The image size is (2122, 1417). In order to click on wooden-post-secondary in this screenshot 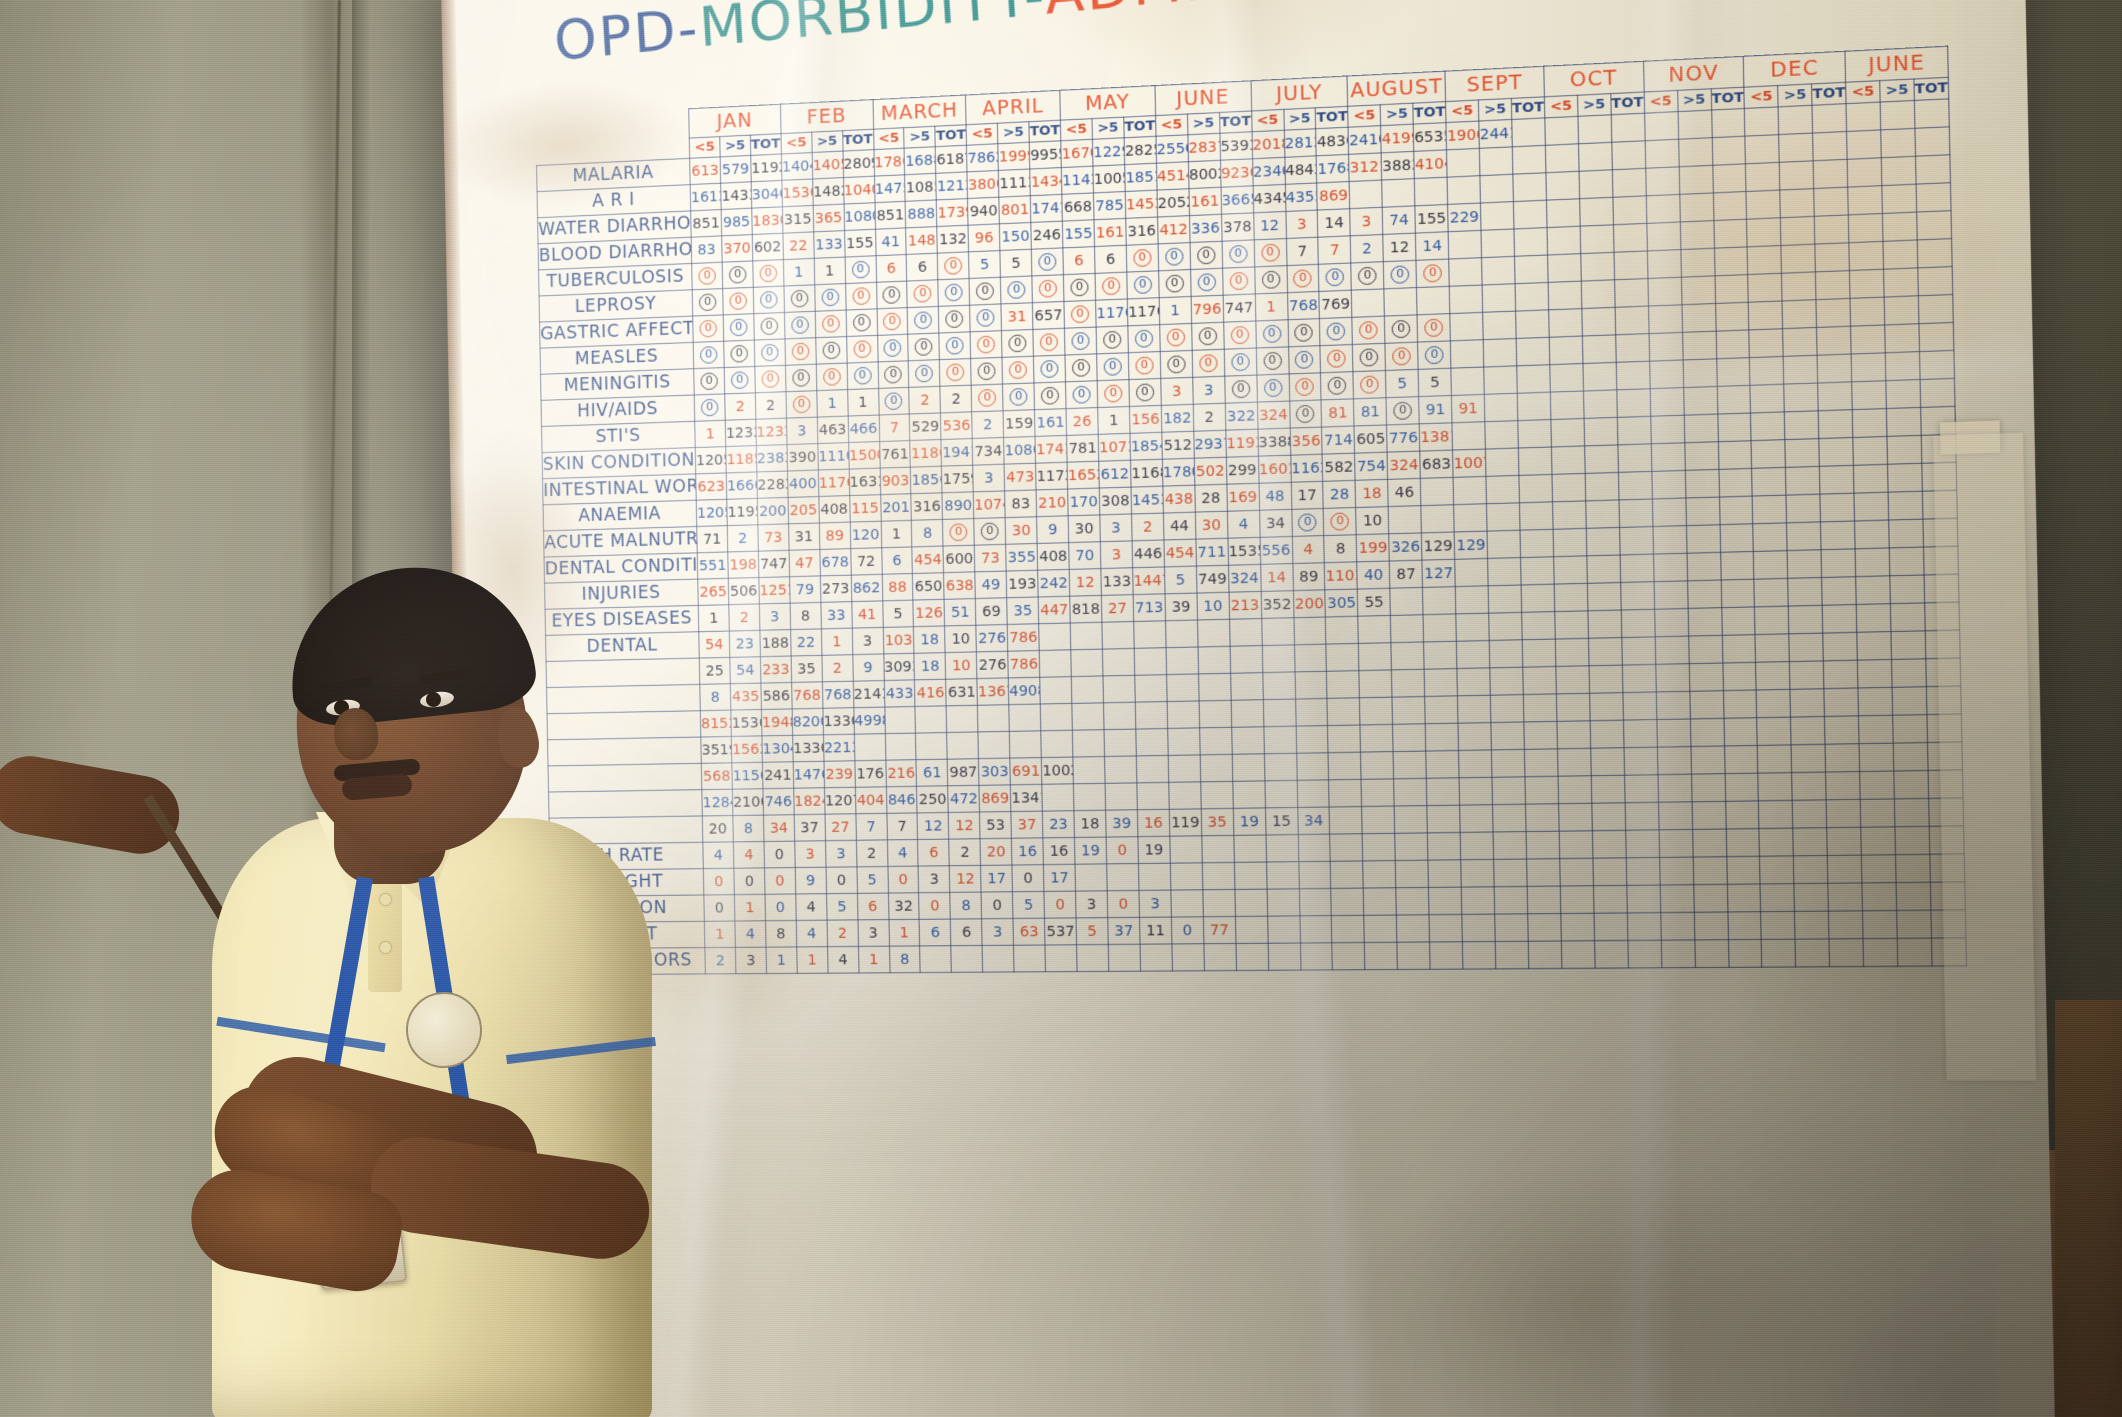, I will do `click(2088, 1208)`.